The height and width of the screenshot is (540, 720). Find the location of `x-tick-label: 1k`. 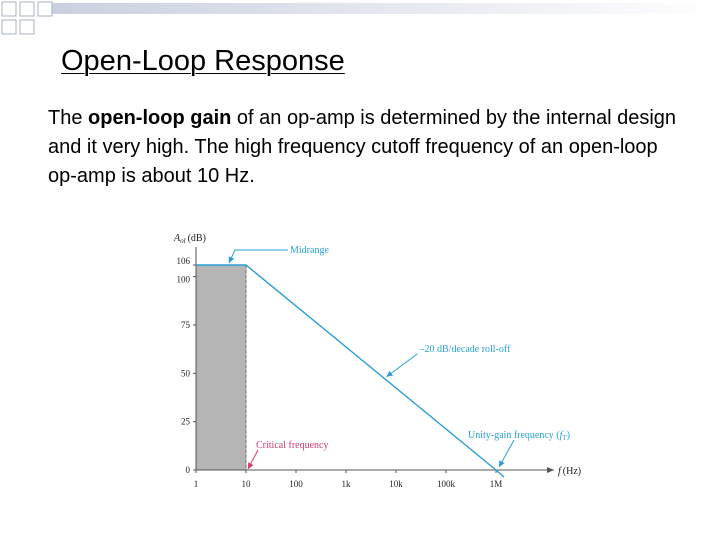

x-tick-label: 1k is located at coordinates (347, 484).